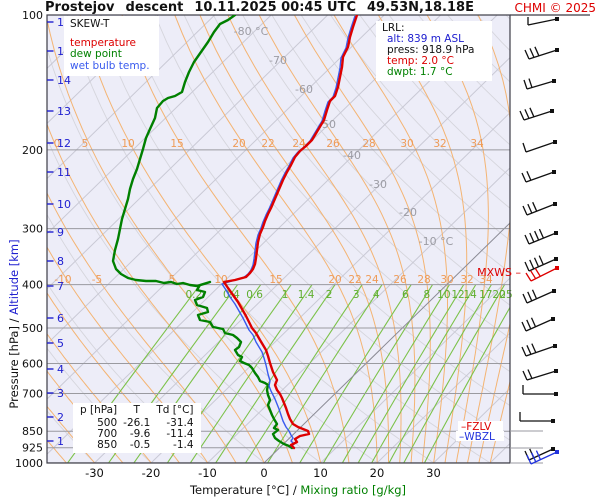 The width and height of the screenshot is (600, 500). What do you see at coordinates (60, 318) in the screenshot?
I see `altitude-tick-label: 6` at bounding box center [60, 318].